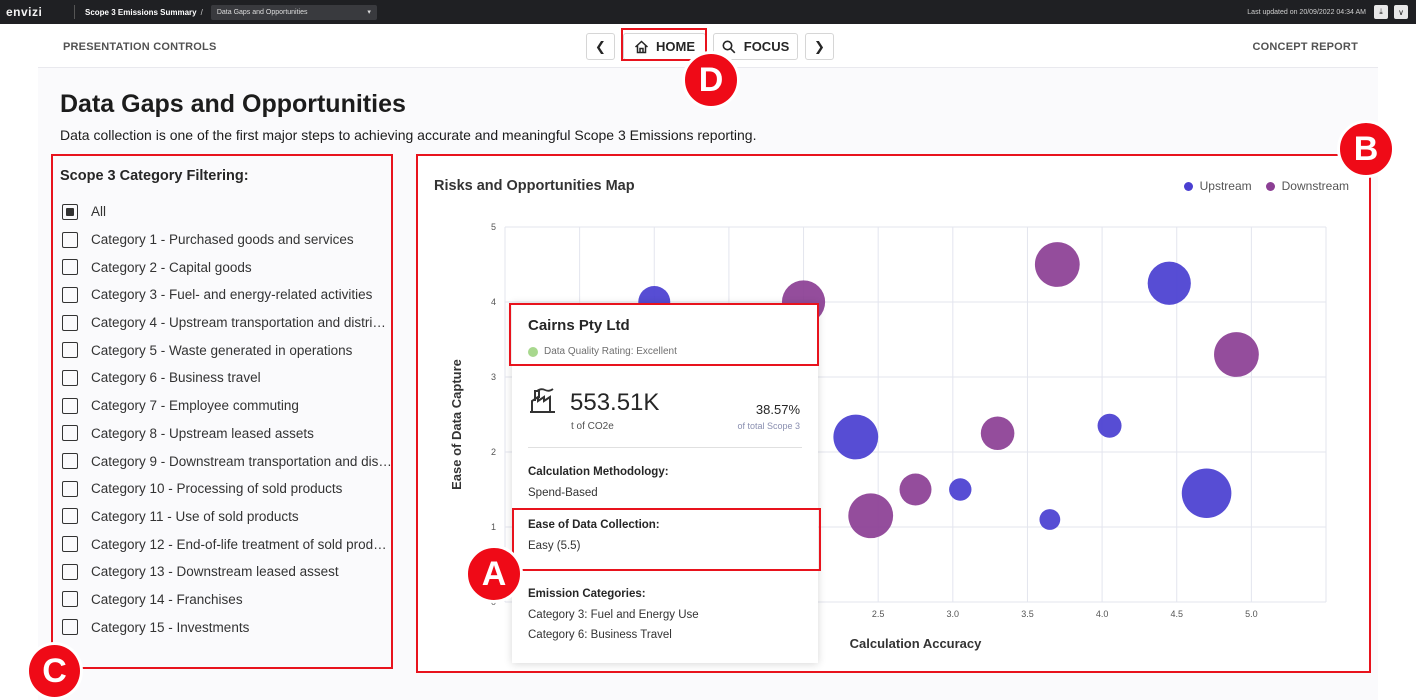 The image size is (1416, 700). I want to click on x-axis-label: Calculation Accuracy, so click(916, 643).